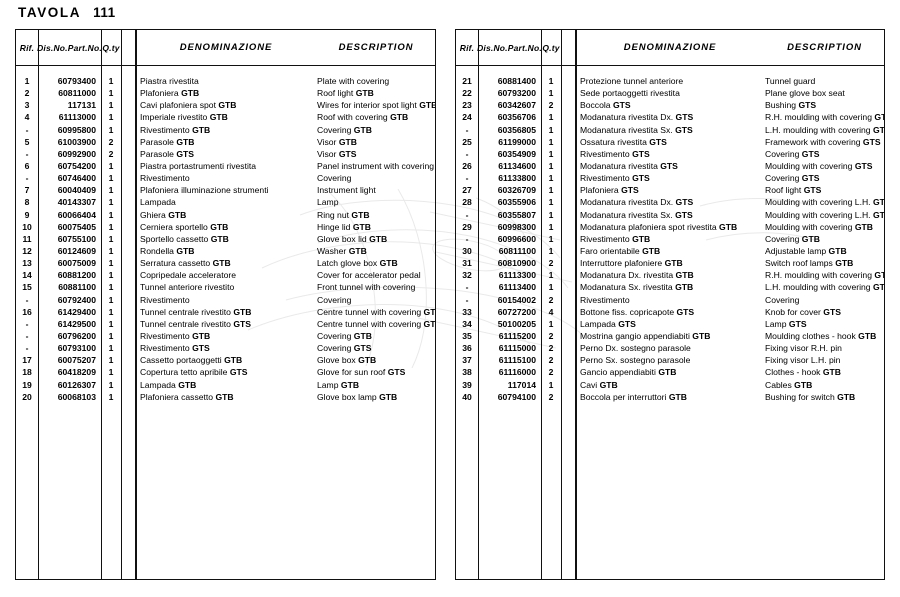  Describe the element at coordinates (793, 190) in the screenshot. I see `cell-description: Roof light GTS` at that location.